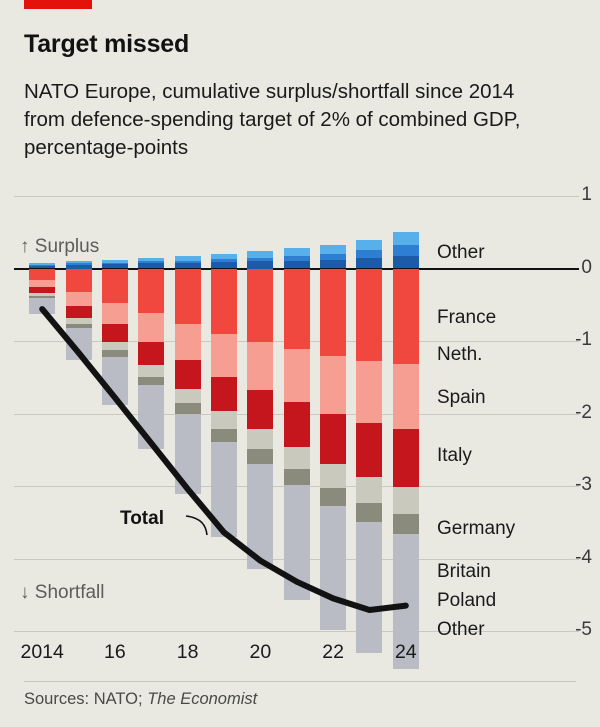 The image size is (600, 727). I want to click on series-label-britain: Britain, so click(464, 571).